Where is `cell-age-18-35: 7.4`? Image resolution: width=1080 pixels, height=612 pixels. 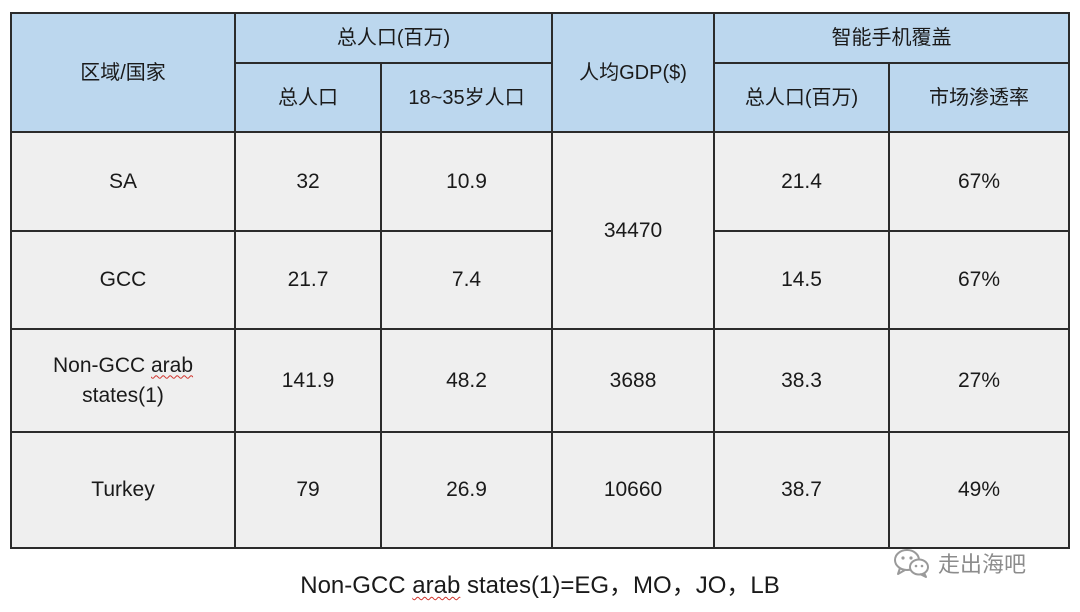
cell-age-18-35: 7.4 is located at coordinates (466, 280).